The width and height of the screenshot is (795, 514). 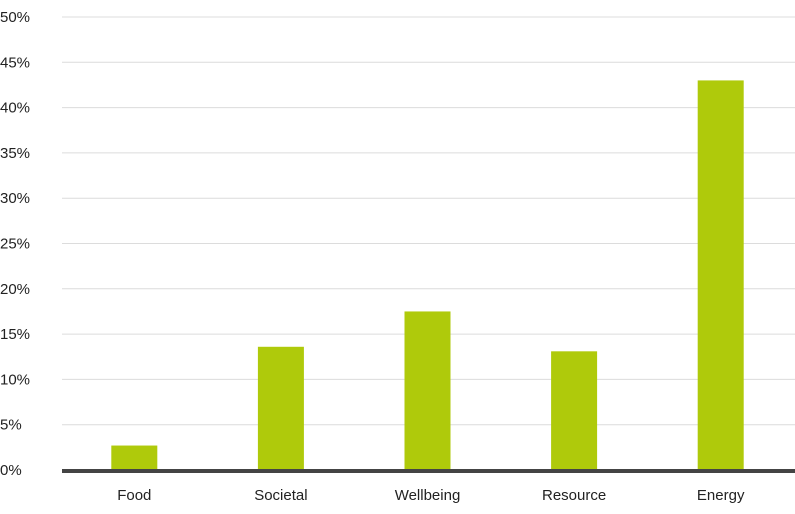 What do you see at coordinates (11, 470) in the screenshot?
I see `y-tick-label: 0%` at bounding box center [11, 470].